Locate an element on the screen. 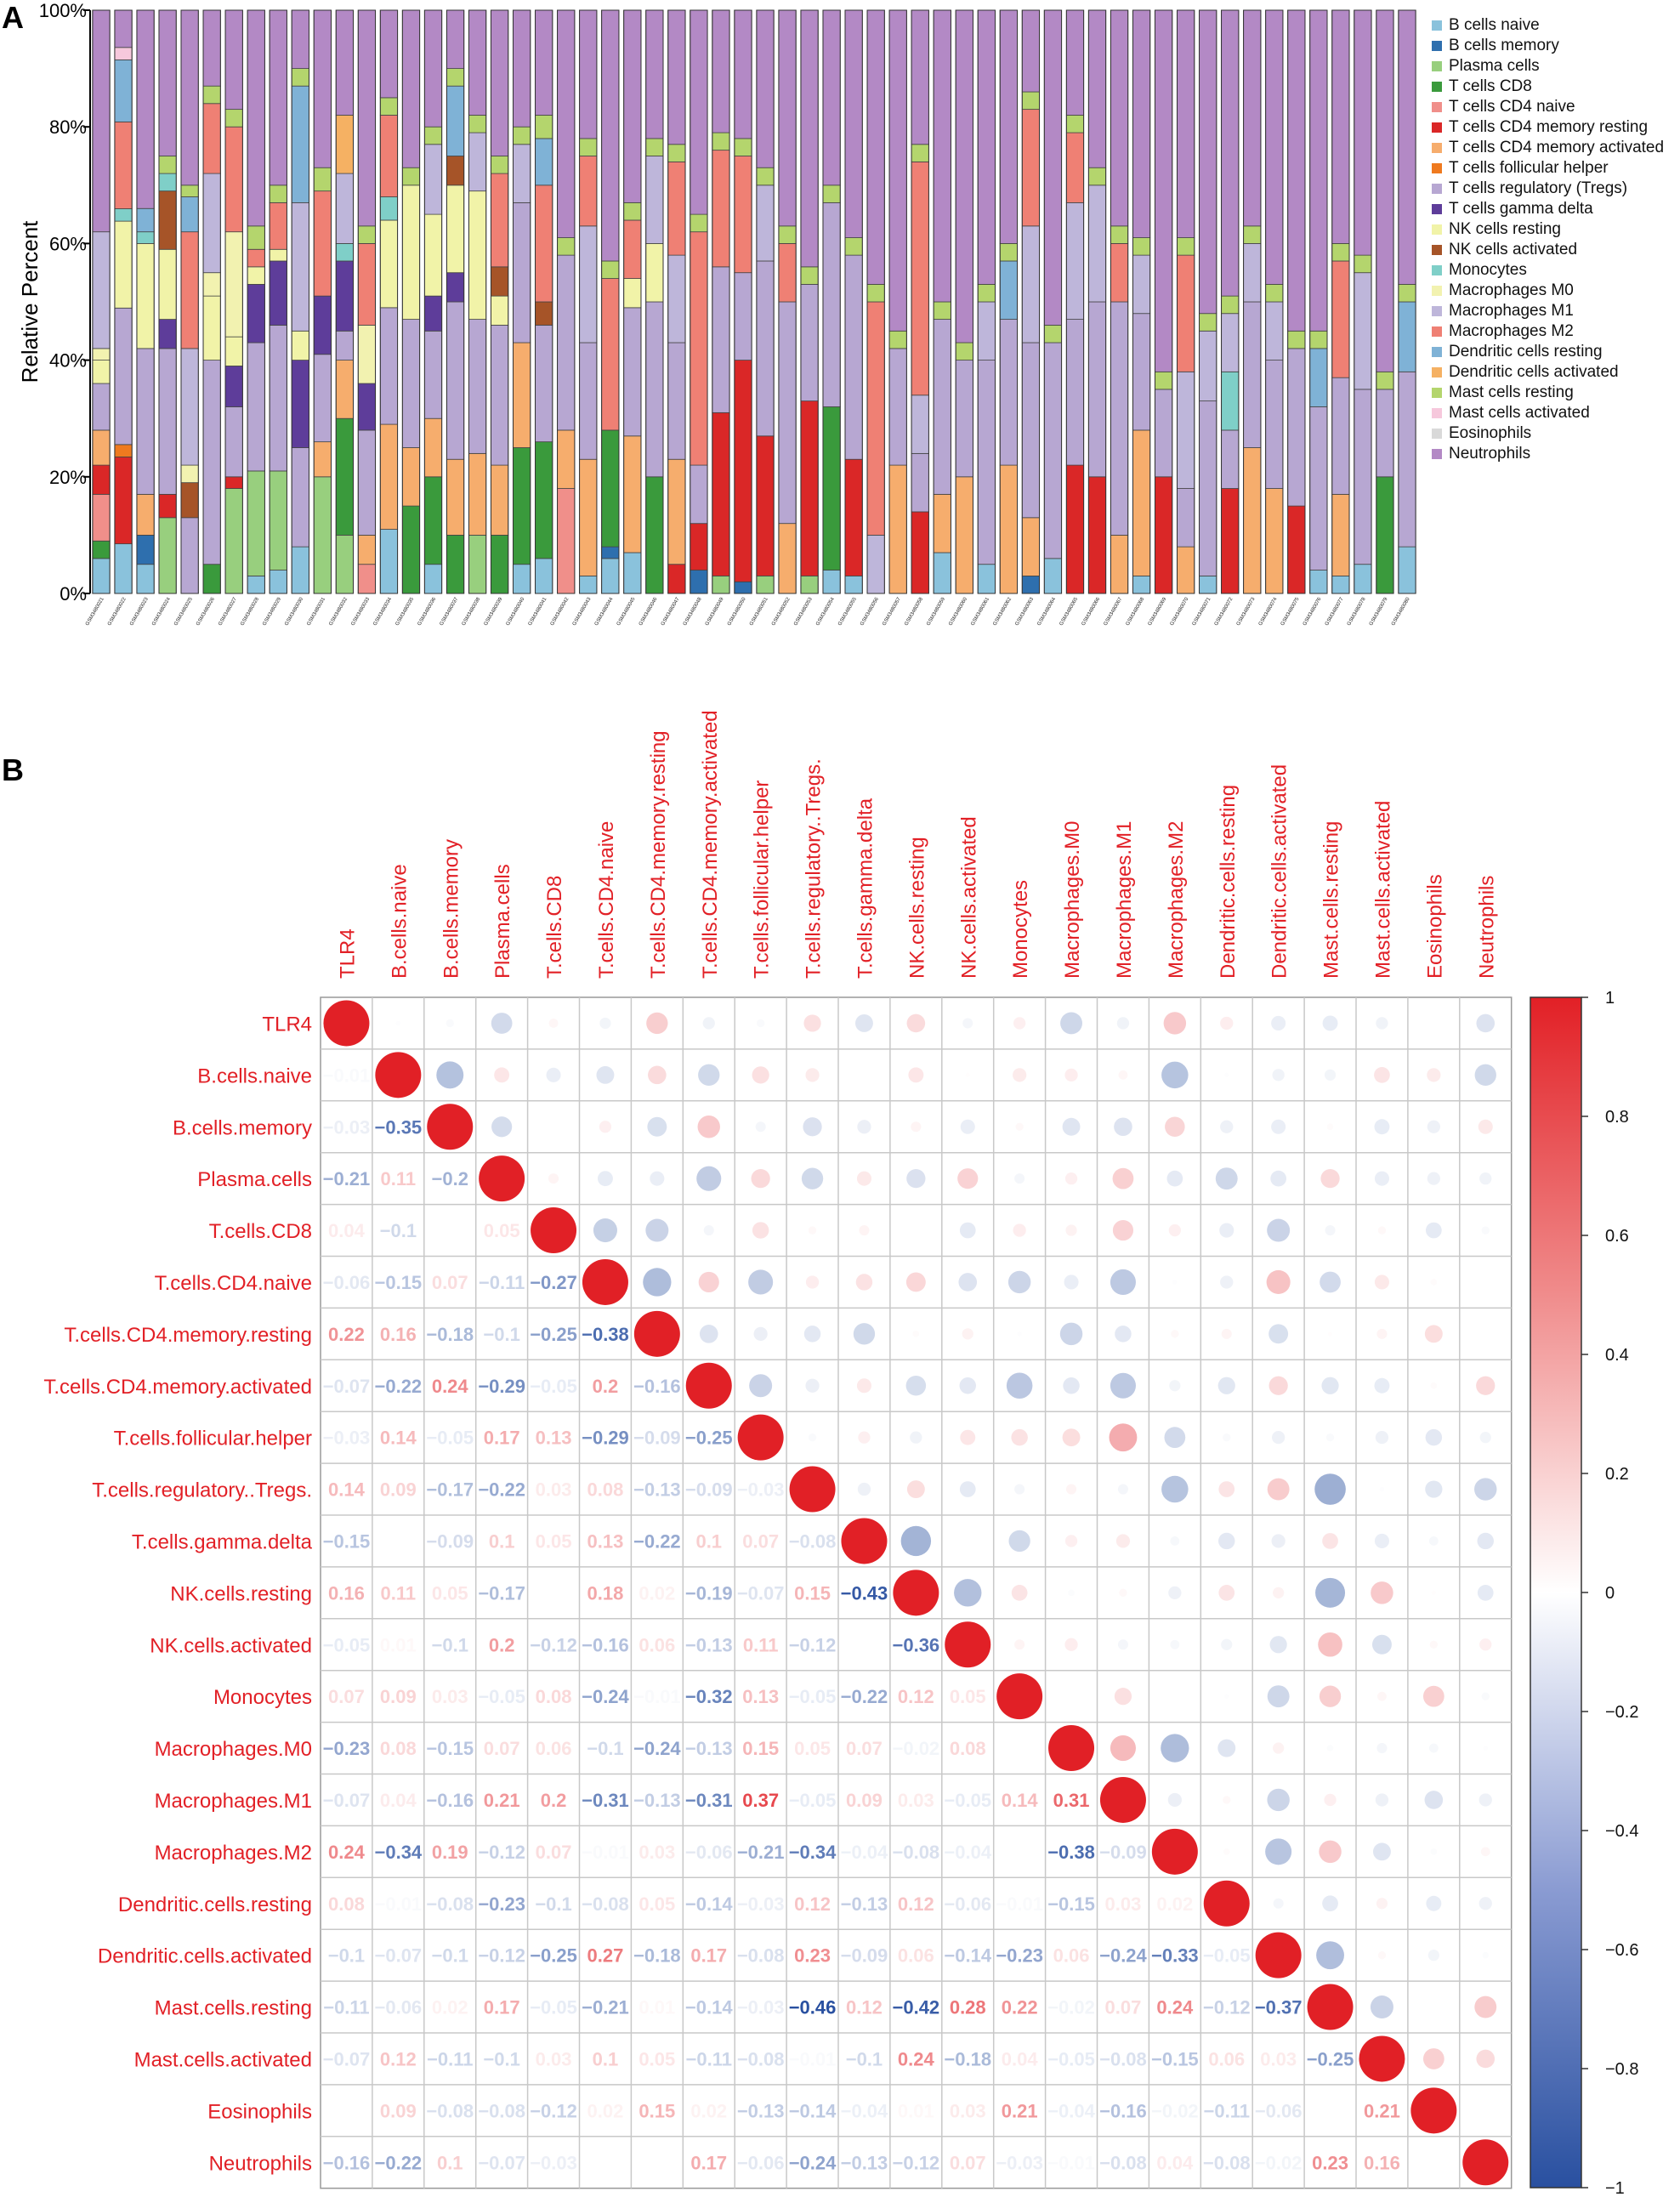 The width and height of the screenshot is (1680, 2197). x-tick-label: GSM3480029 is located at coordinates (272, 612).